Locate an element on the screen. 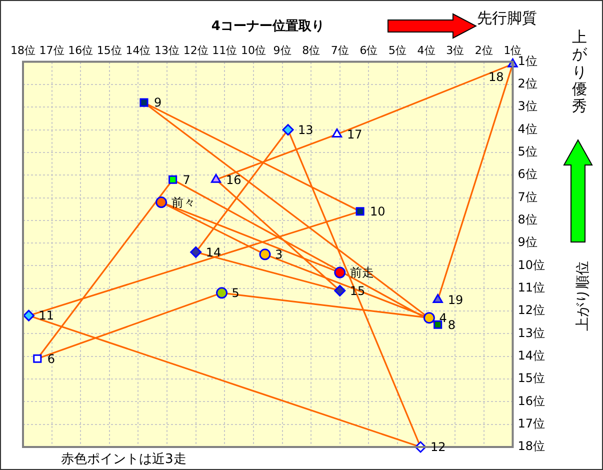  text: 先行脚質 is located at coordinates (507, 18).